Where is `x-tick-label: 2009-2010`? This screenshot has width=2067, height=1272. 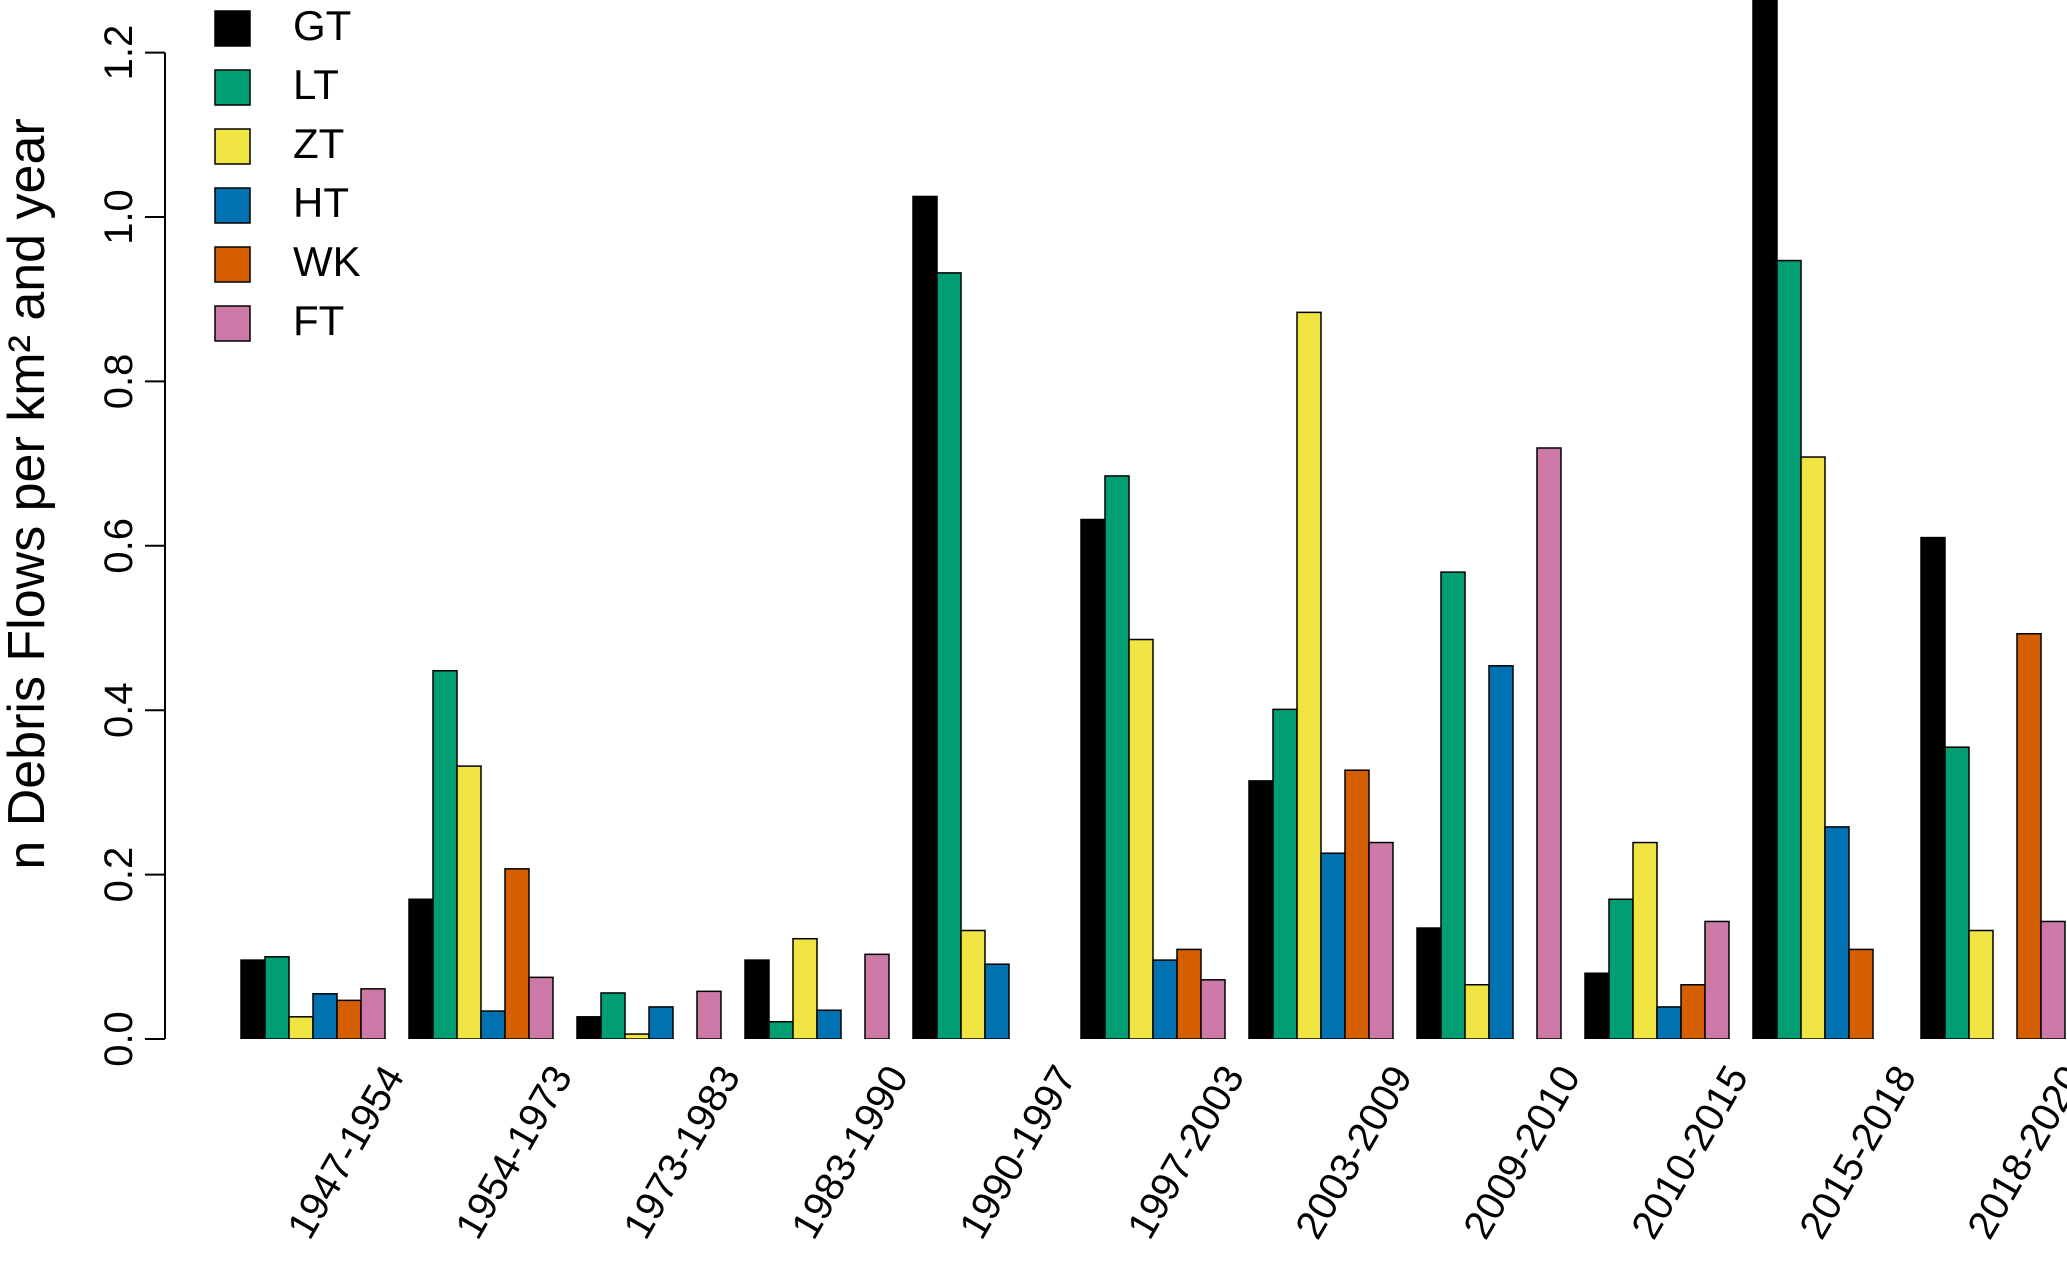
x-tick-label: 2009-2010 is located at coordinates (1522, 1153).